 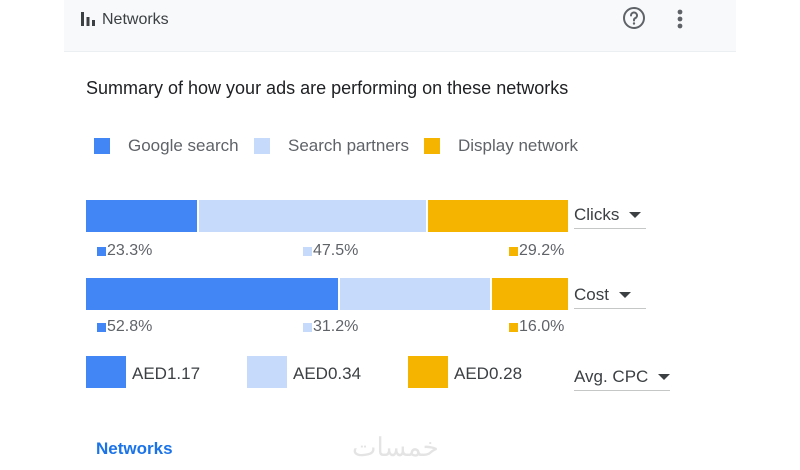 I want to click on networks-link: Networks, so click(x=134, y=448).